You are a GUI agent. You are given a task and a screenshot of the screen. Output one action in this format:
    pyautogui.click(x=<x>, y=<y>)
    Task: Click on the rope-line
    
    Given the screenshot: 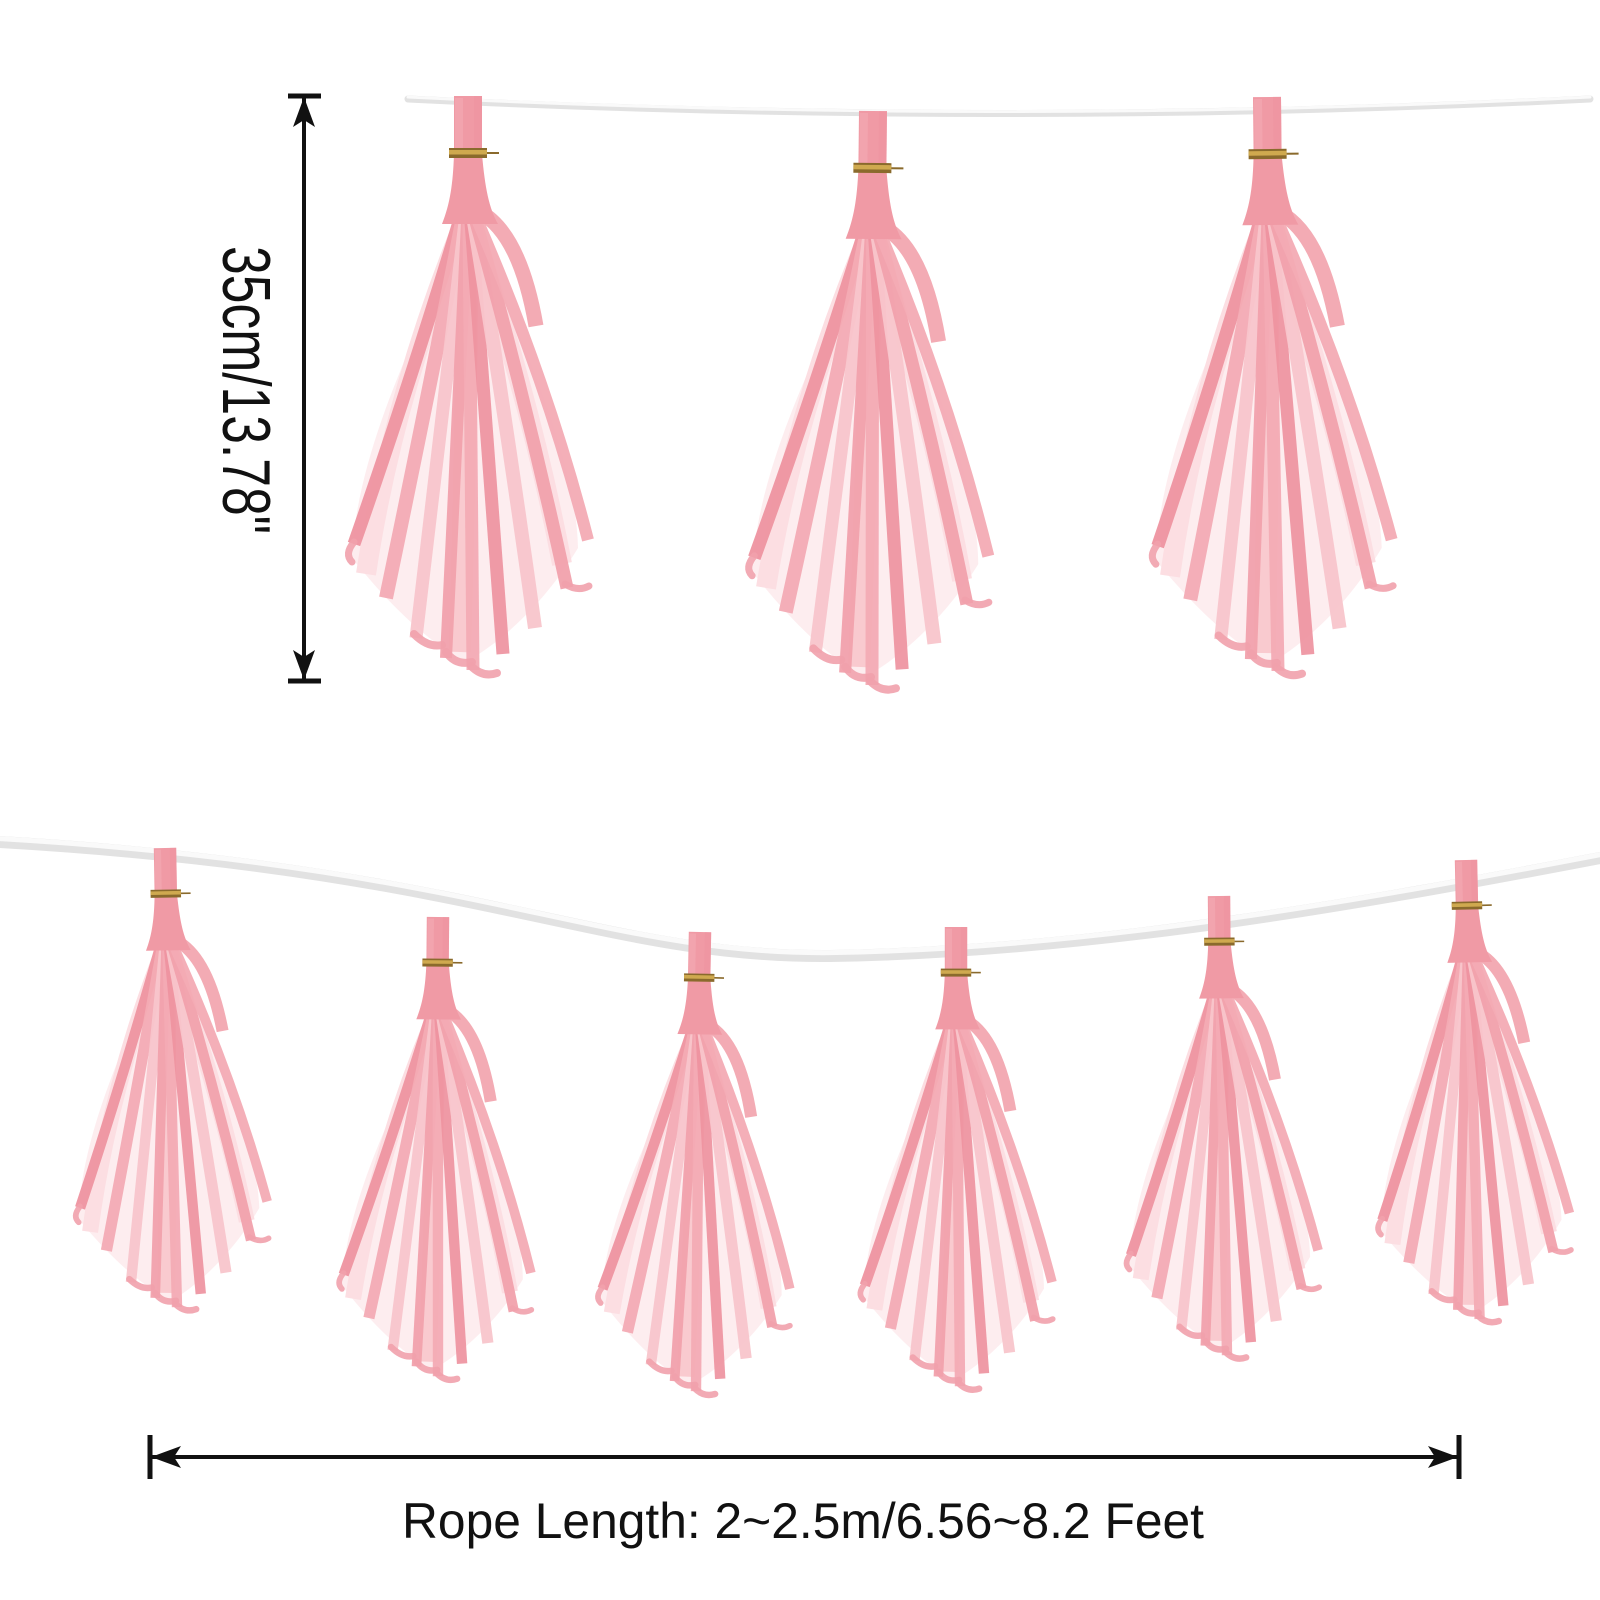 What is the action you would take?
    pyautogui.click(x=800, y=899)
    